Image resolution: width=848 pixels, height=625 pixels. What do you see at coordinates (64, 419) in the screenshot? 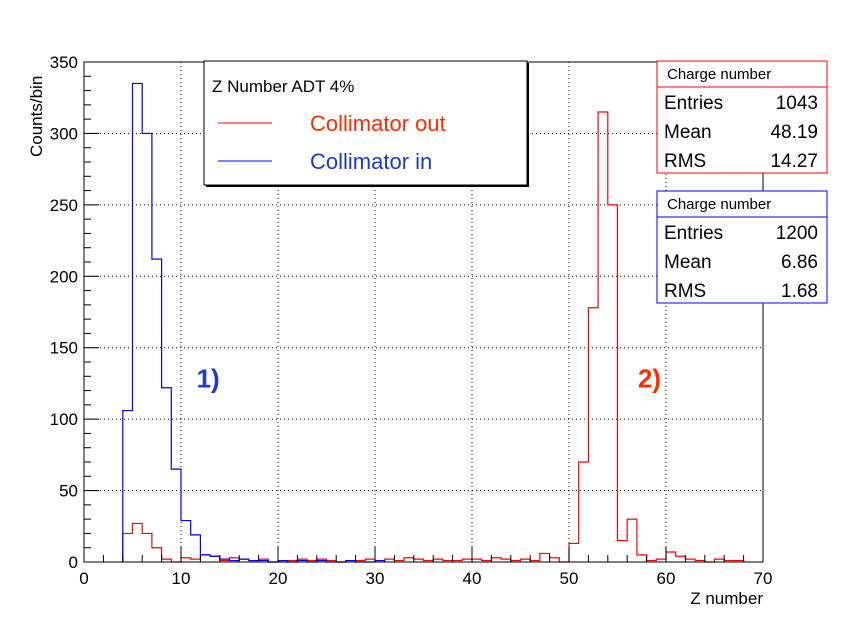
I see `y-tick-label: 100` at bounding box center [64, 419].